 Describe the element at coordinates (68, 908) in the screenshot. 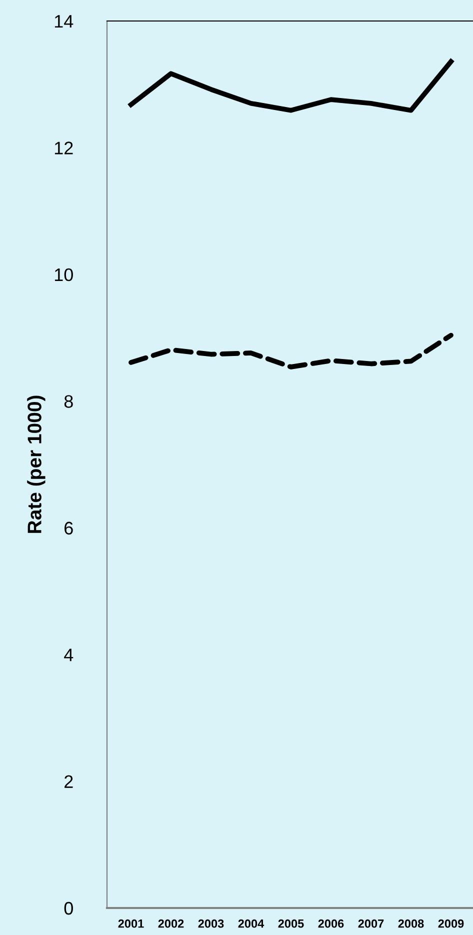

I see `y-tick-label: 0` at that location.